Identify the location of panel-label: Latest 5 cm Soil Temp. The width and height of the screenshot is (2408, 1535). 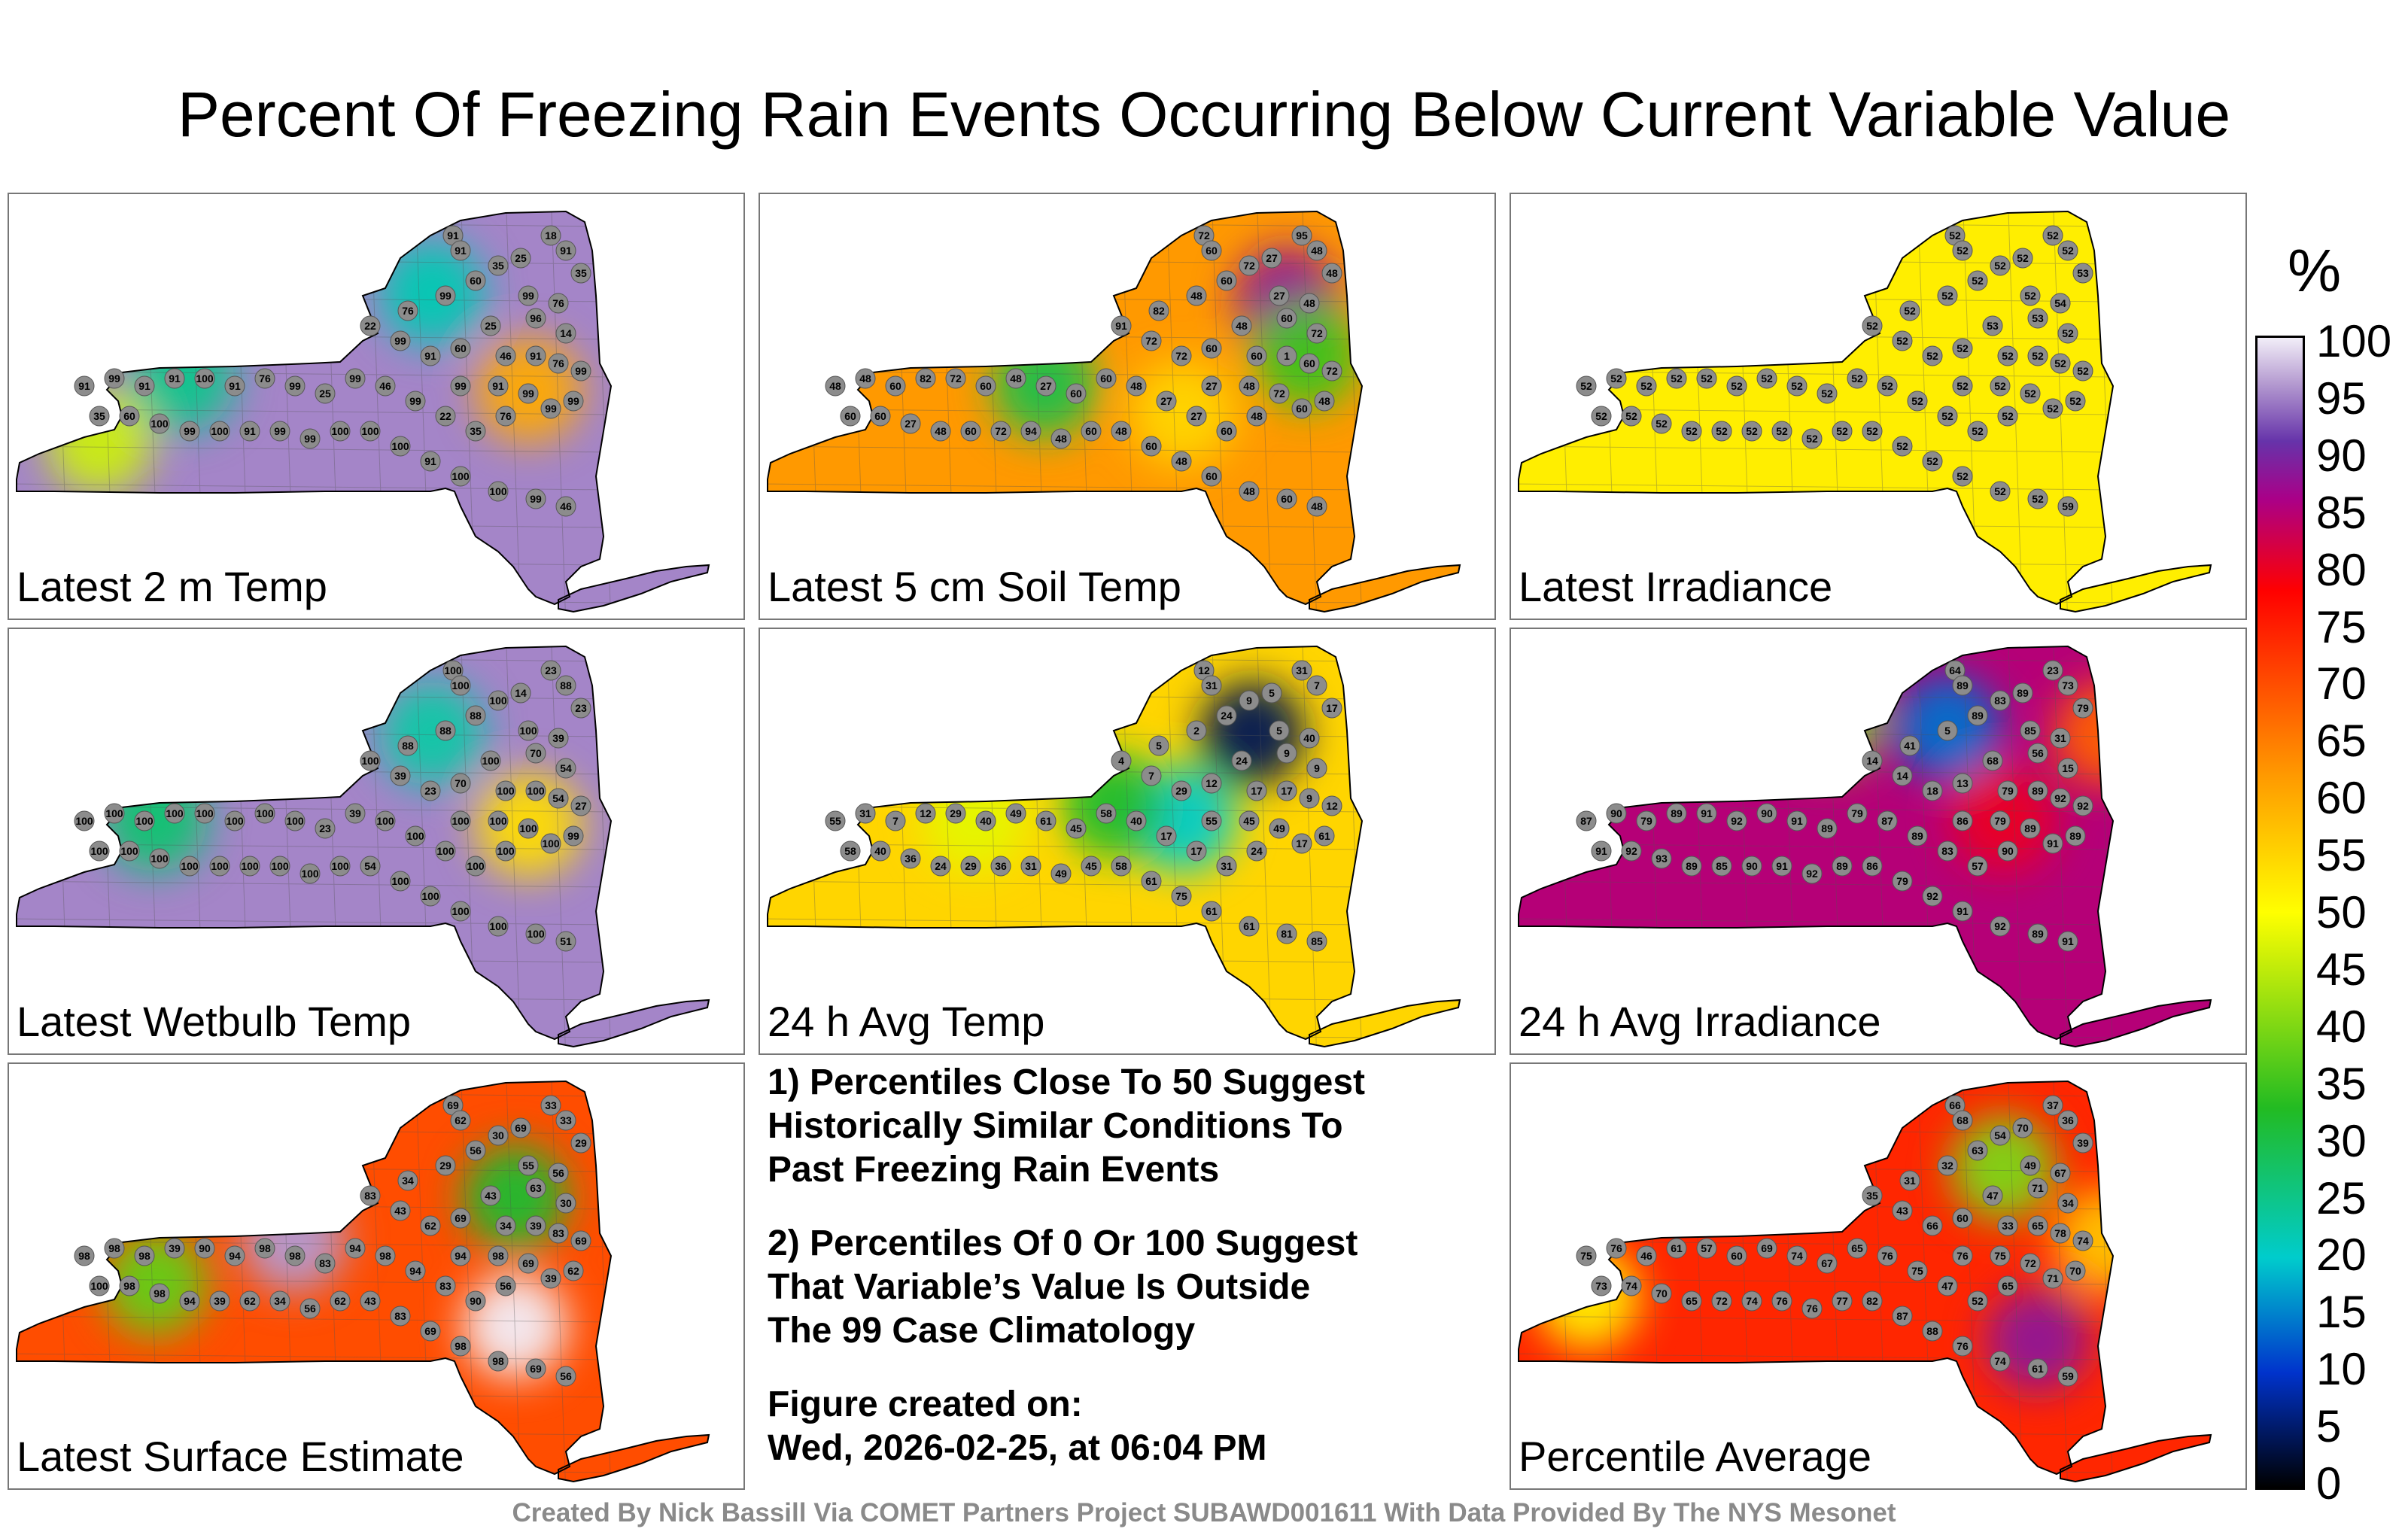
(974, 586).